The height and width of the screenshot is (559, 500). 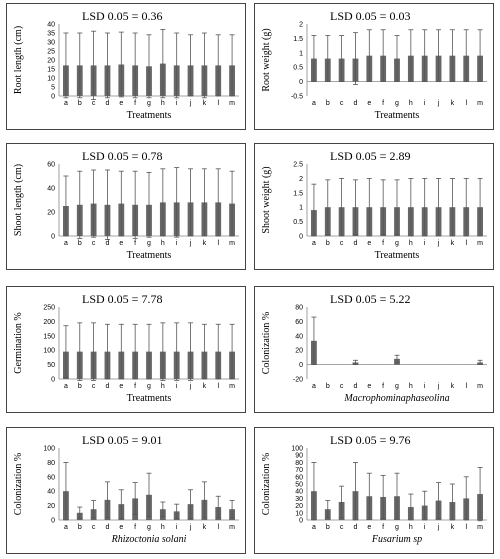 What do you see at coordinates (396, 539) in the screenshot?
I see `x-axis-label: Fusarium sp` at bounding box center [396, 539].